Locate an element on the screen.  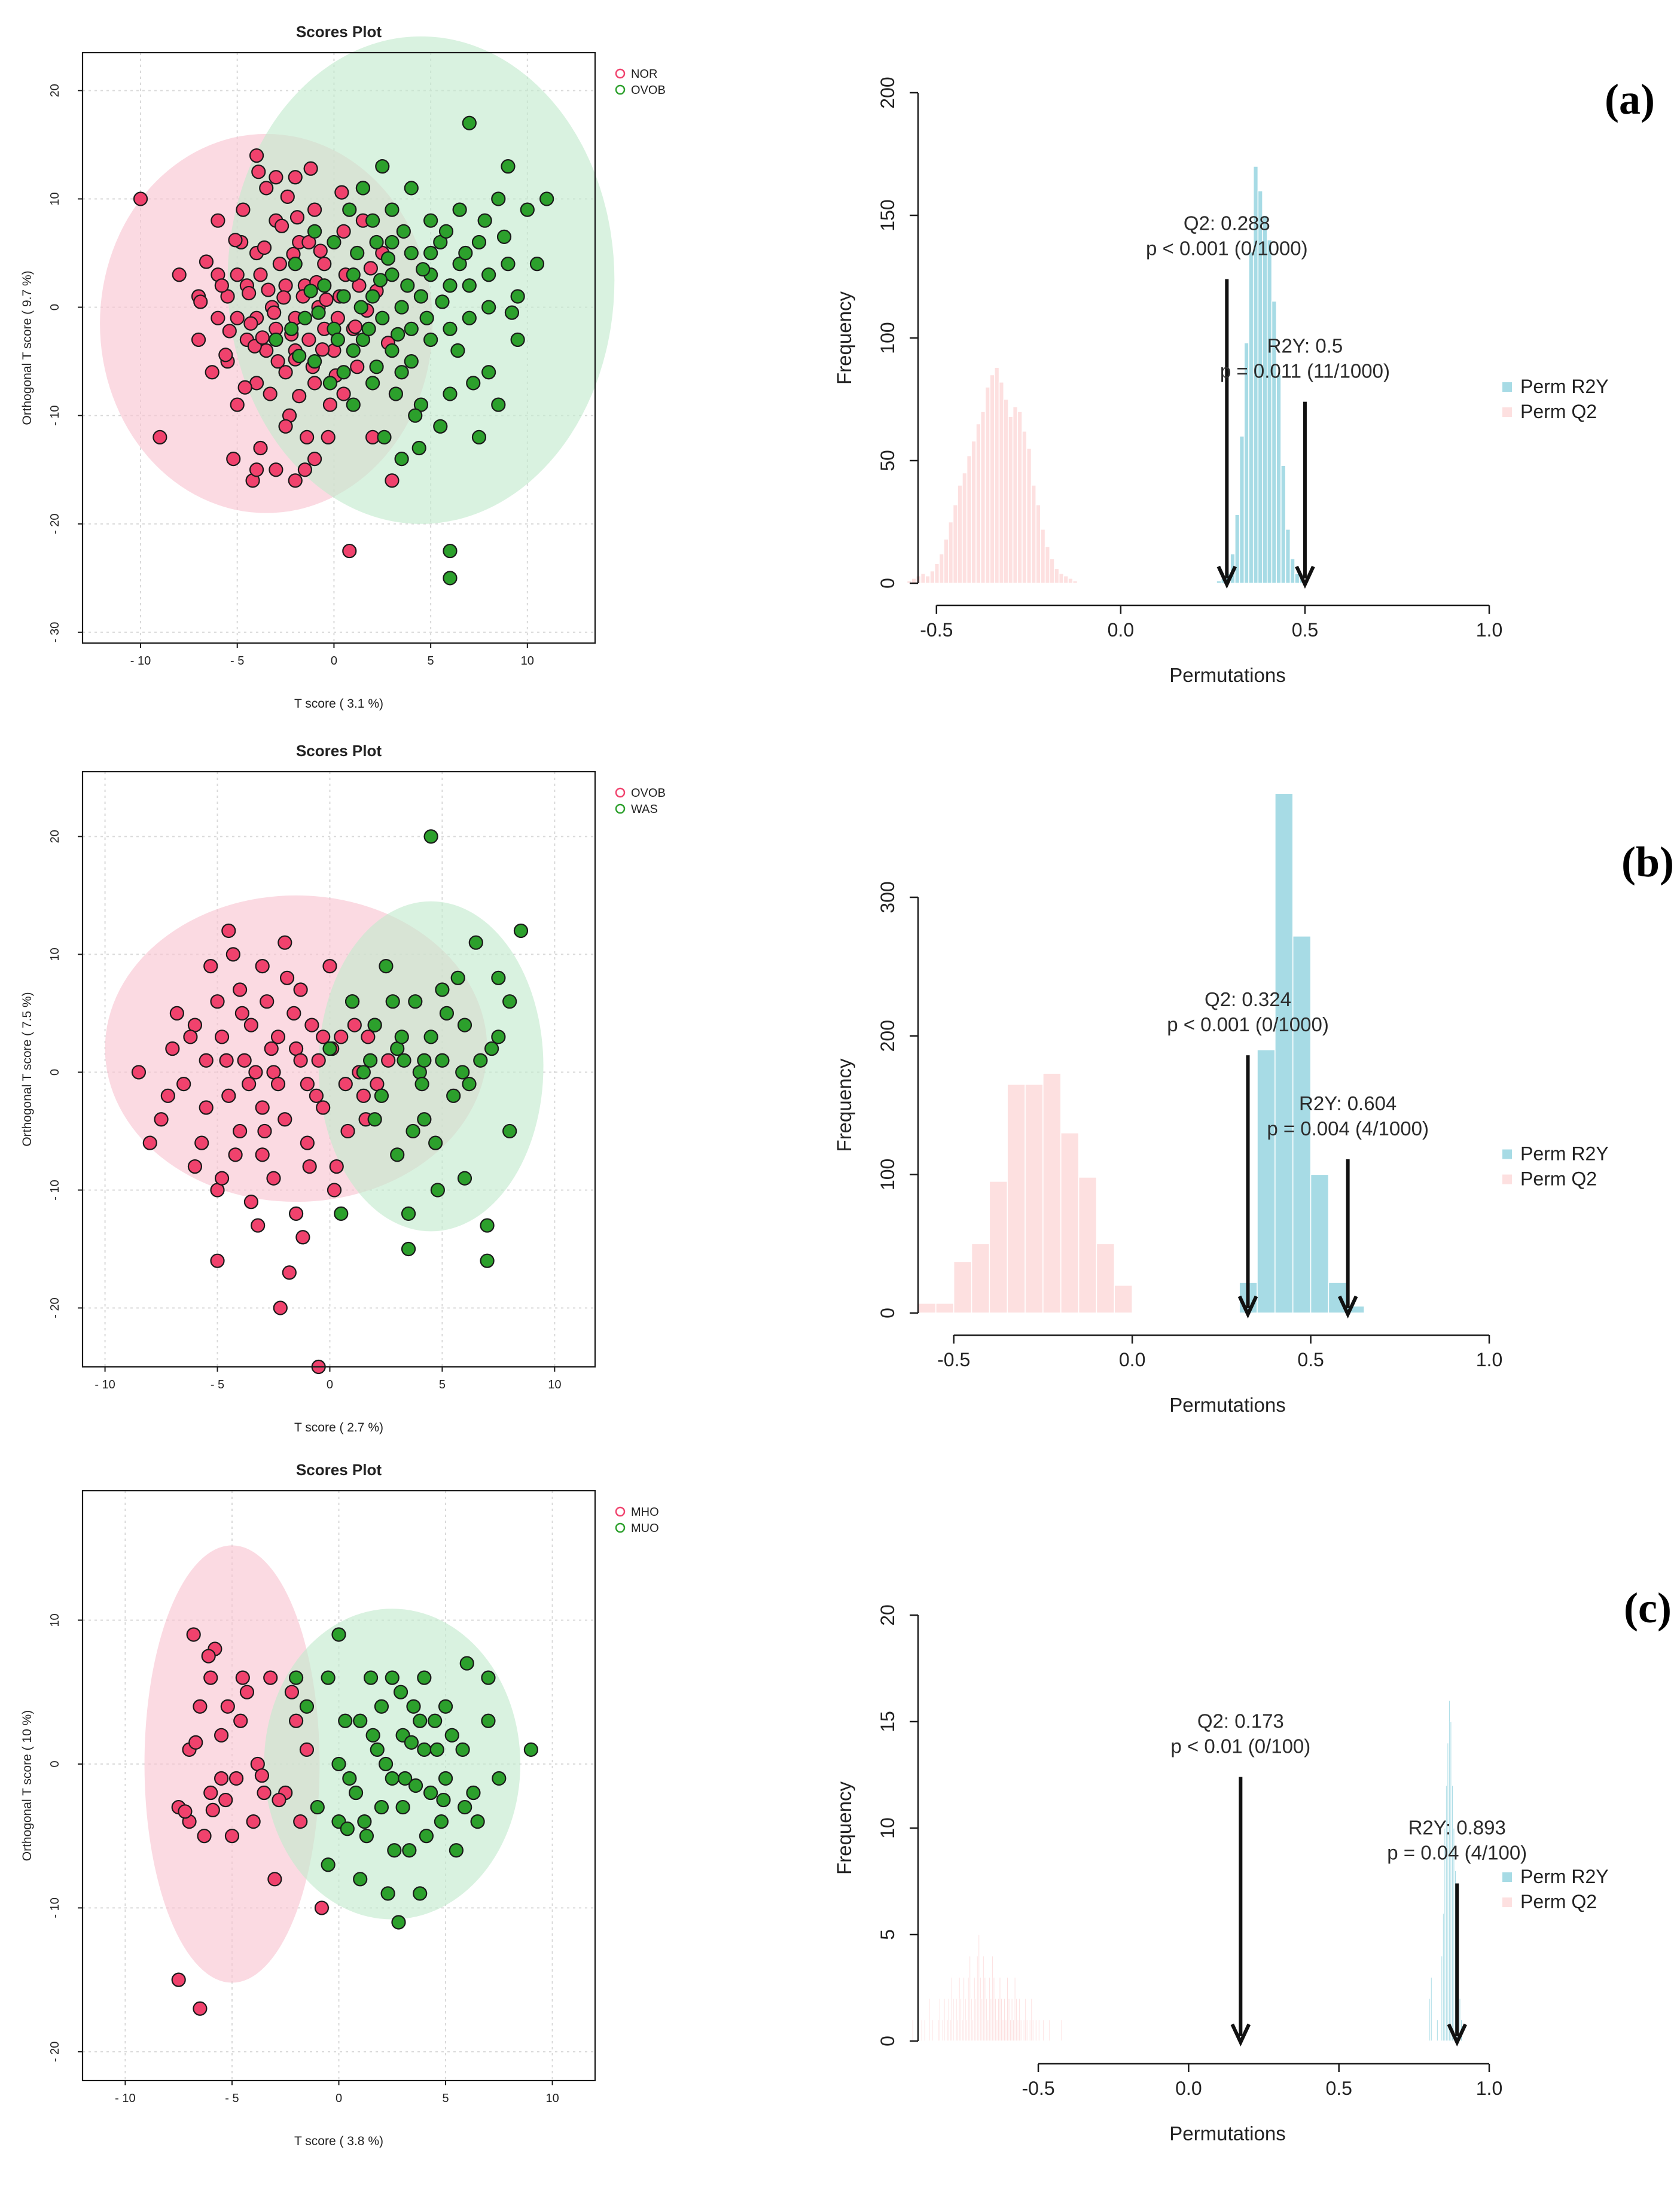
annotation-label: Q2: 0.288 is located at coordinates (1227, 223).